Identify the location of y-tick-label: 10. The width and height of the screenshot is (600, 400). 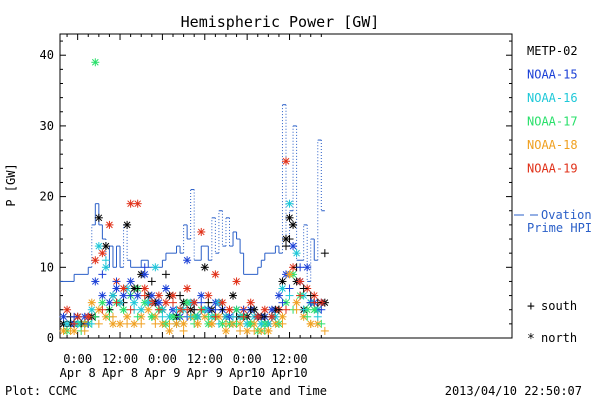
(47, 267).